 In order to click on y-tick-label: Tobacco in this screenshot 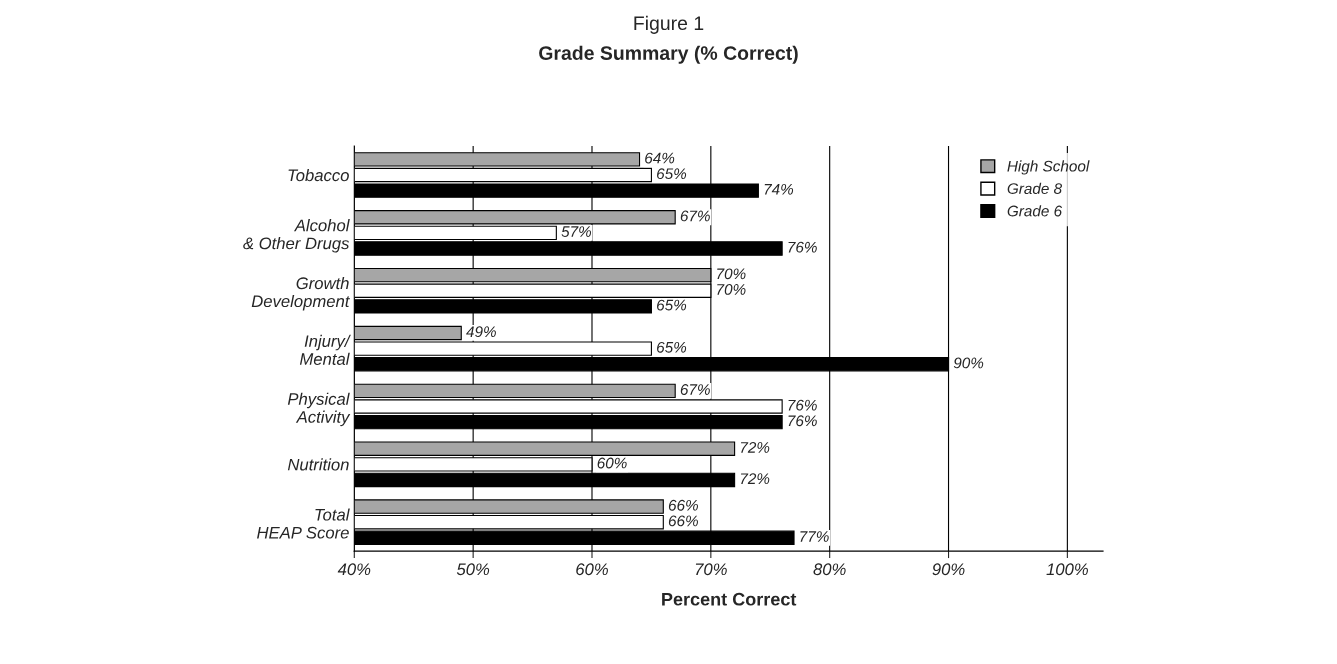, I will do `click(318, 175)`.